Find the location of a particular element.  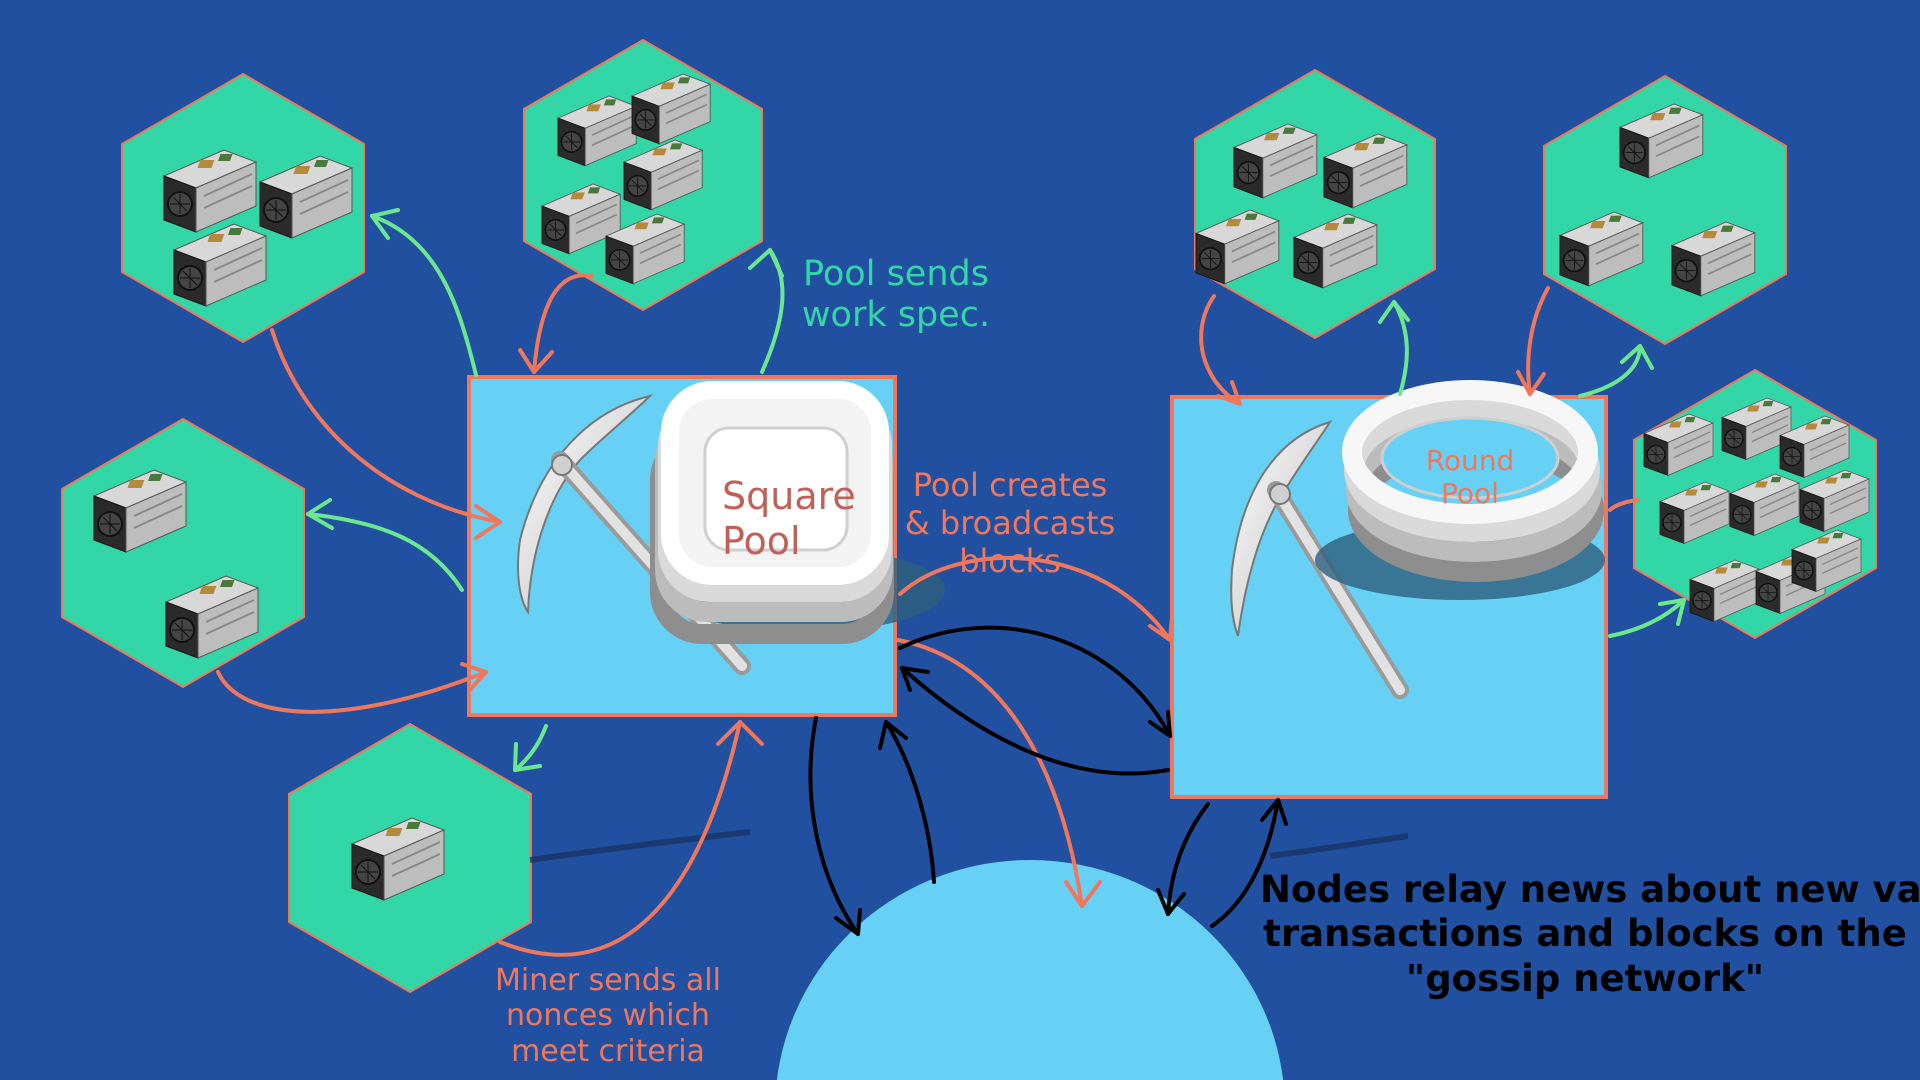

miner-sends-line: meet criteria is located at coordinates (608, 1051).